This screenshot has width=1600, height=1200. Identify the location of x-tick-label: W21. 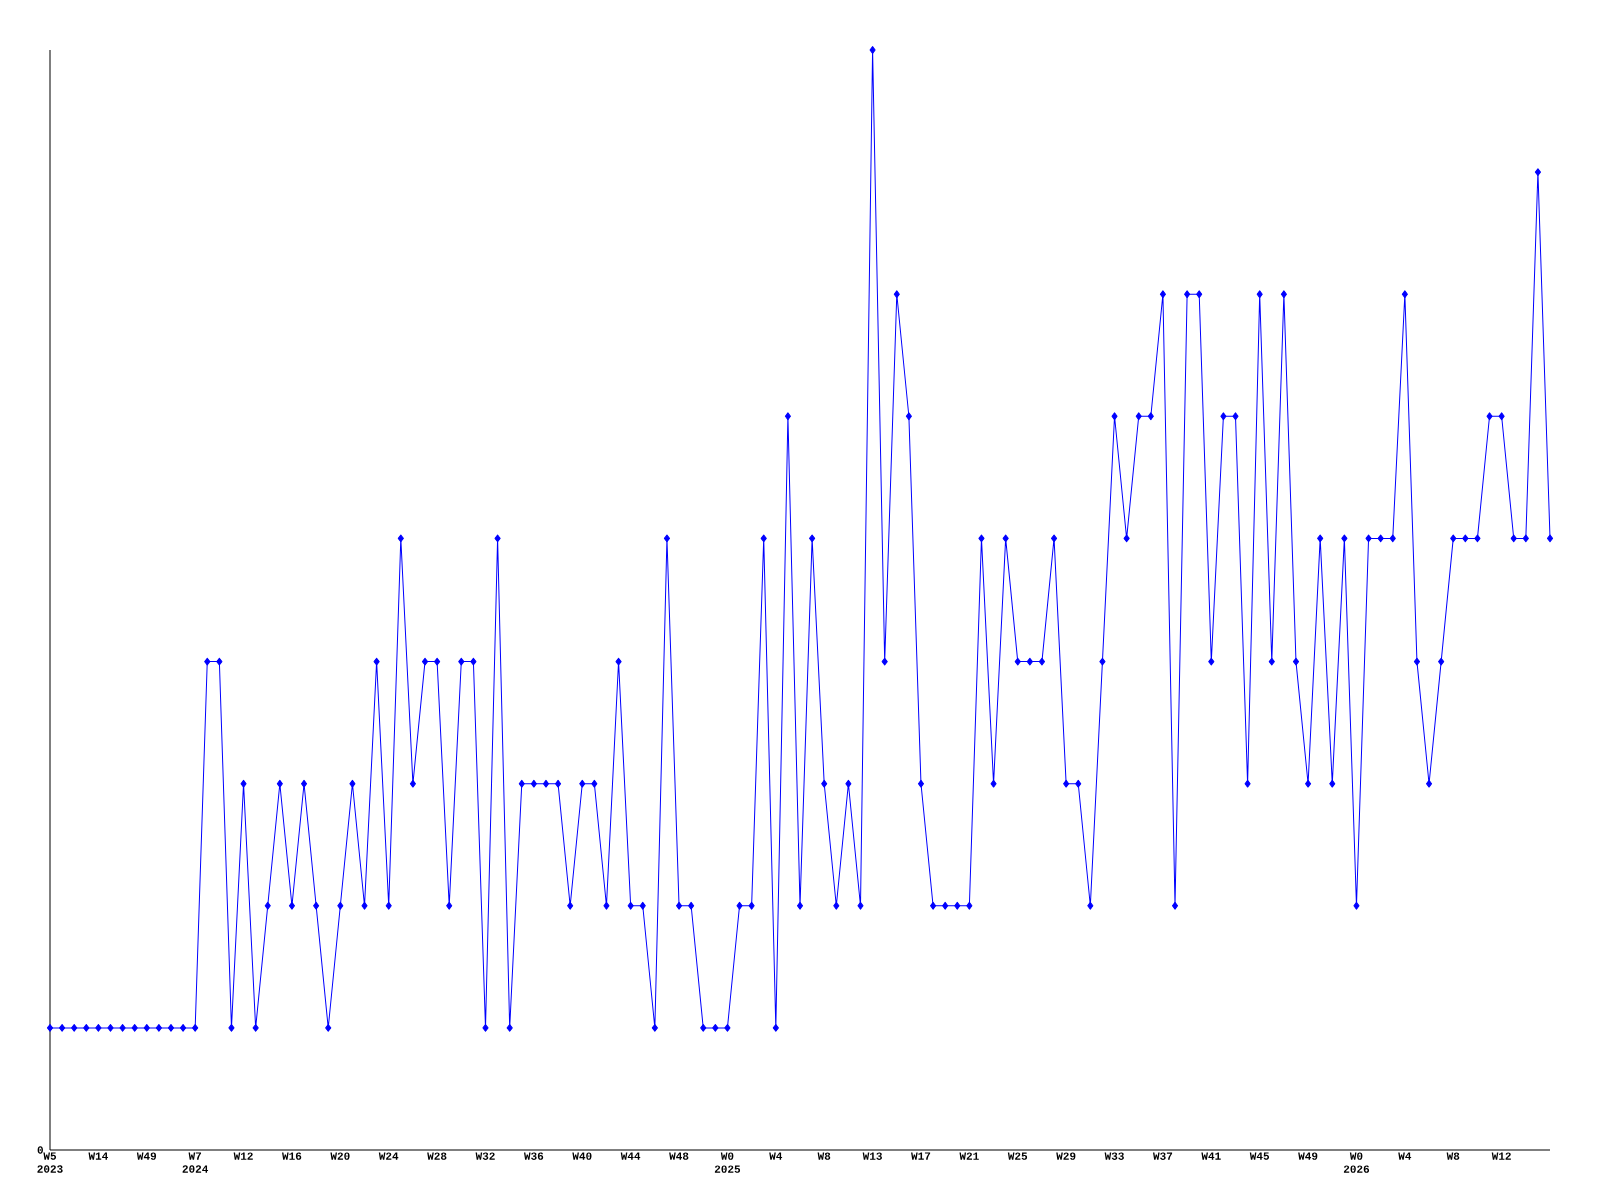
(969, 1156).